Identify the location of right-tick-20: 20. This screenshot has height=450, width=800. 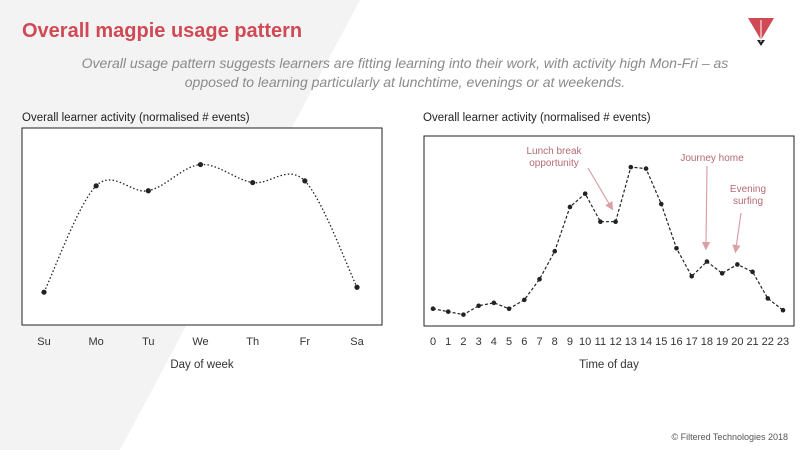
(737, 342).